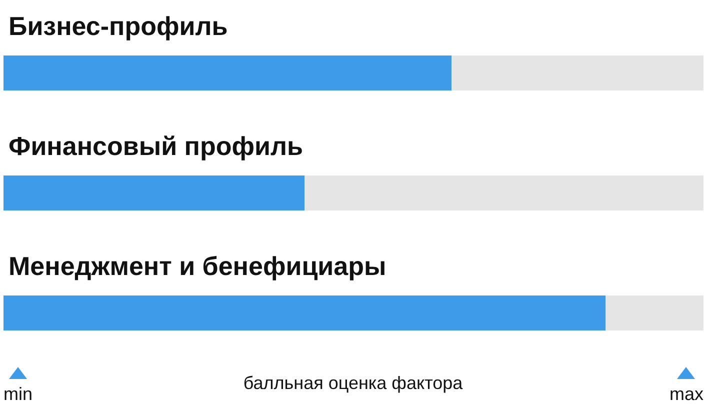 Image resolution: width=706 pixels, height=412 pixels. What do you see at coordinates (155, 146) in the screenshot?
I see `y-tick-label: Финансовый профиль` at bounding box center [155, 146].